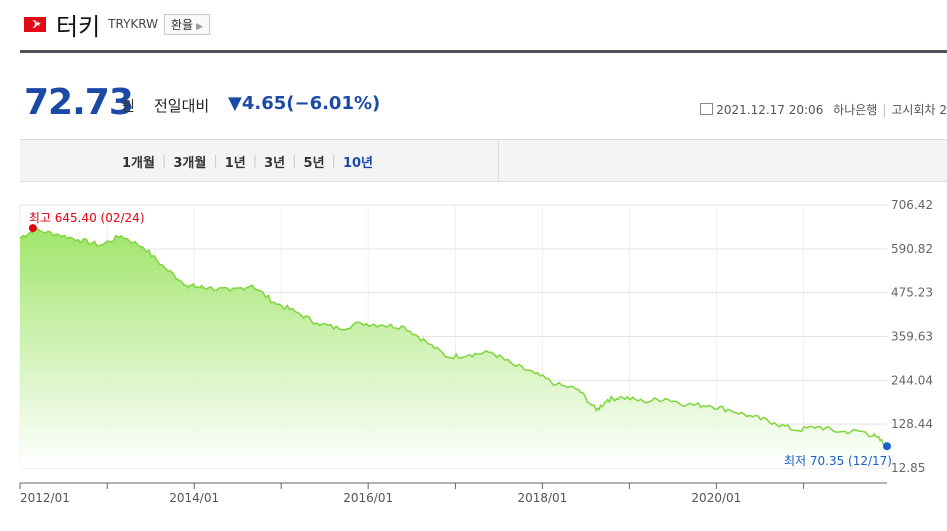 This screenshot has height=531, width=947. What do you see at coordinates (275, 163) in the screenshot?
I see `period-tab: 3년` at bounding box center [275, 163].